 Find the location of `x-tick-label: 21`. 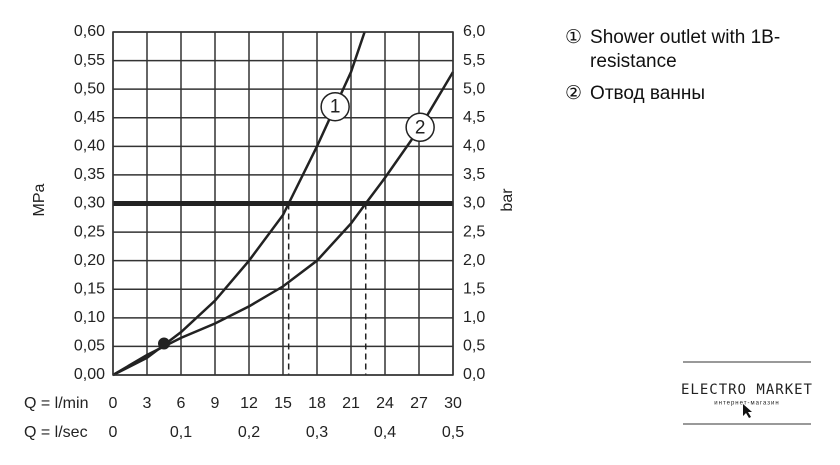

x-tick-label: 21 is located at coordinates (351, 403).